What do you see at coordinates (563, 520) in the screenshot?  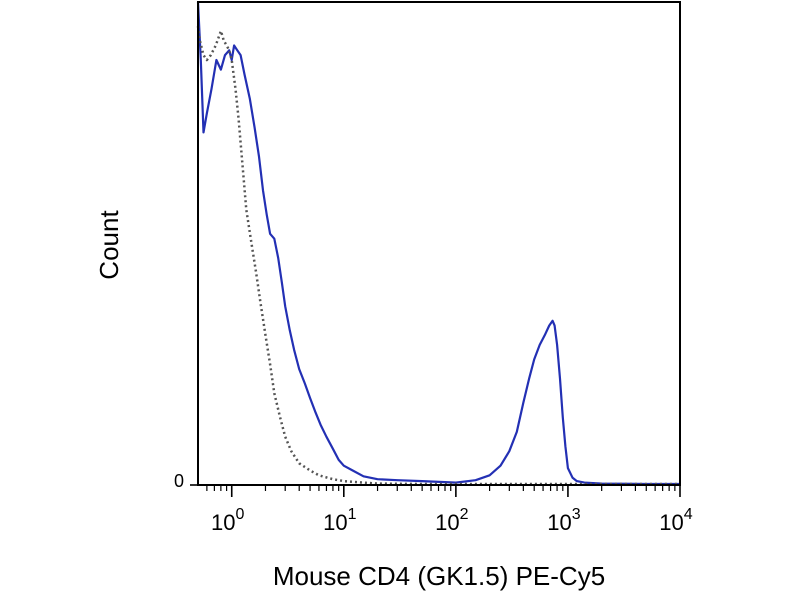 I see `x-tick-label: 10³` at bounding box center [563, 520].